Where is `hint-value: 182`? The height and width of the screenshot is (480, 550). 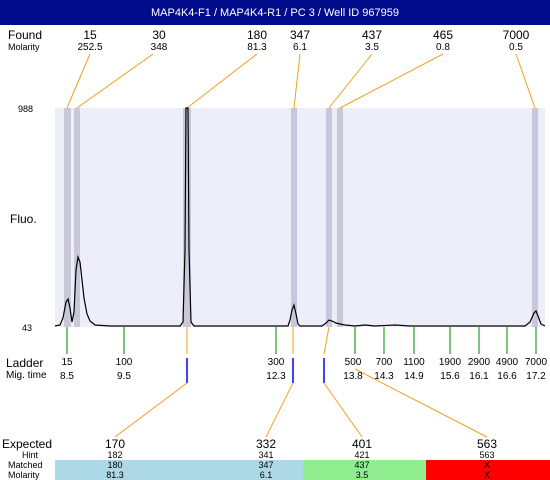 hint-value: 182 is located at coordinates (115, 455).